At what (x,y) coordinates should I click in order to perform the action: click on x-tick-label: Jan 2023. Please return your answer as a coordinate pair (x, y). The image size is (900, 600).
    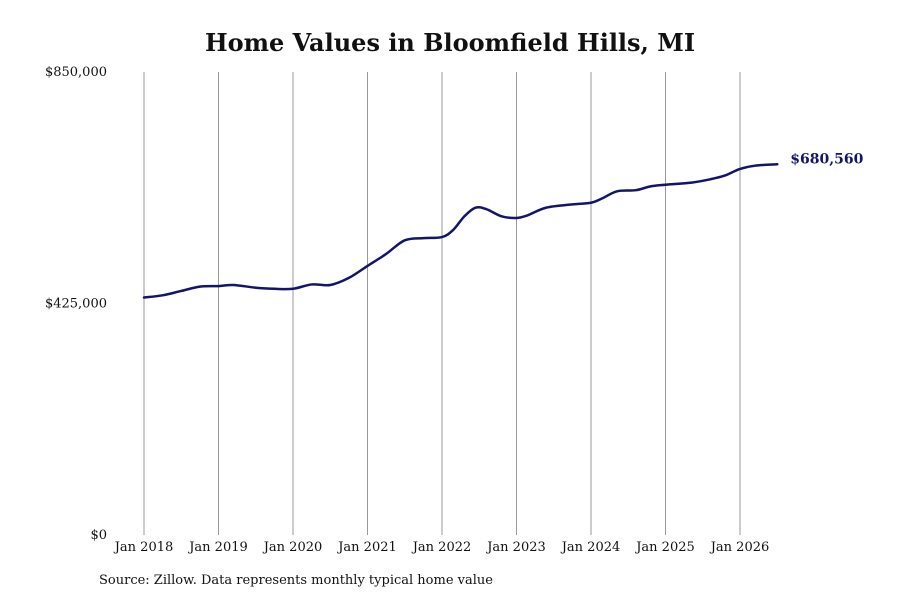
    Looking at the image, I should click on (515, 547).